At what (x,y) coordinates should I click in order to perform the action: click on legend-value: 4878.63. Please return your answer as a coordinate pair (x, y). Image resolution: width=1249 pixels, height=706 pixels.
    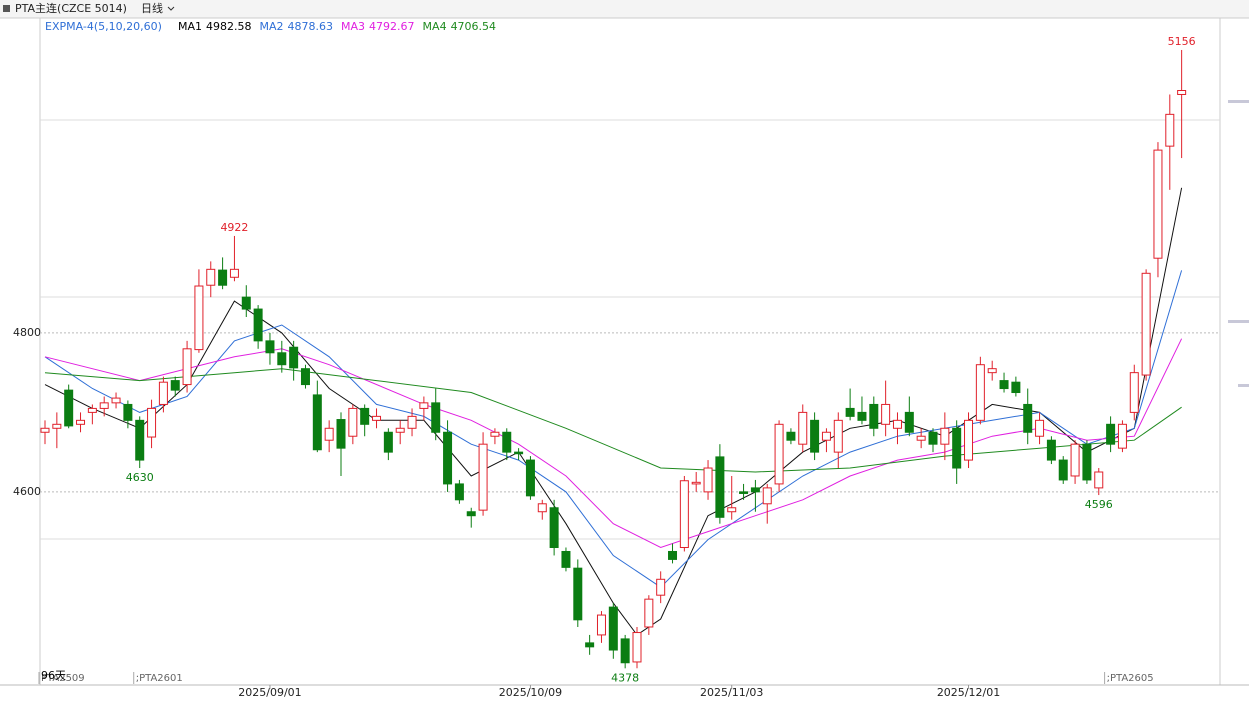
    Looking at the image, I should click on (311, 26).